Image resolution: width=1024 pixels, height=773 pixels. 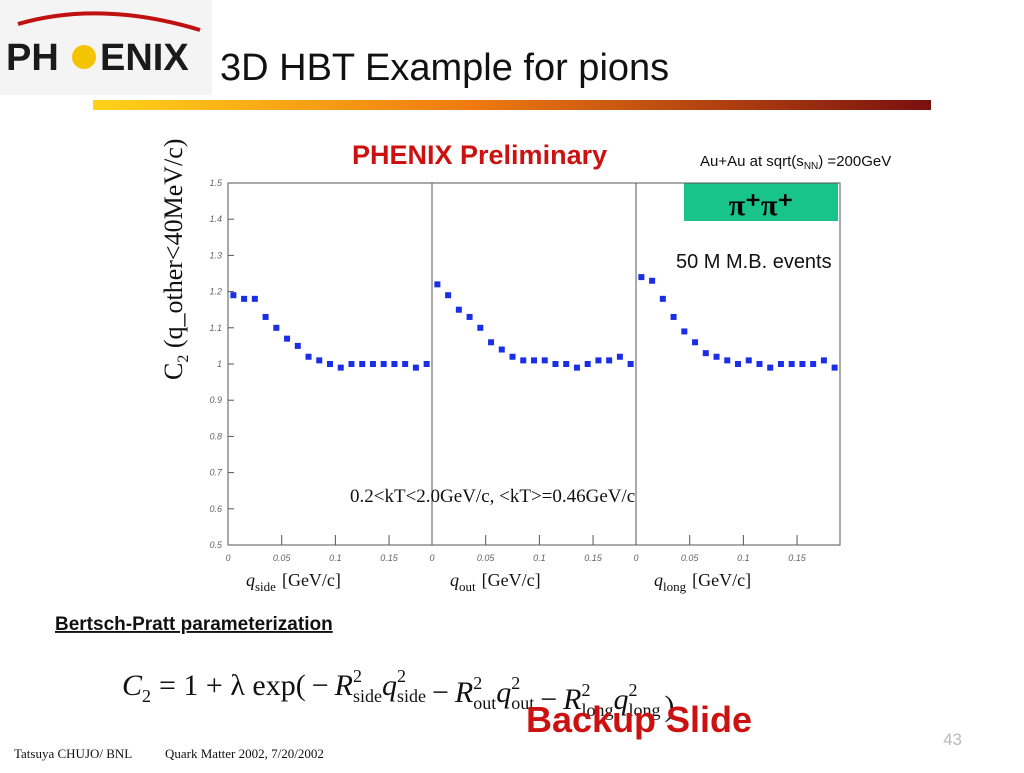 What do you see at coordinates (215, 219) in the screenshot?
I see `y-tick-label: 1.4` at bounding box center [215, 219].